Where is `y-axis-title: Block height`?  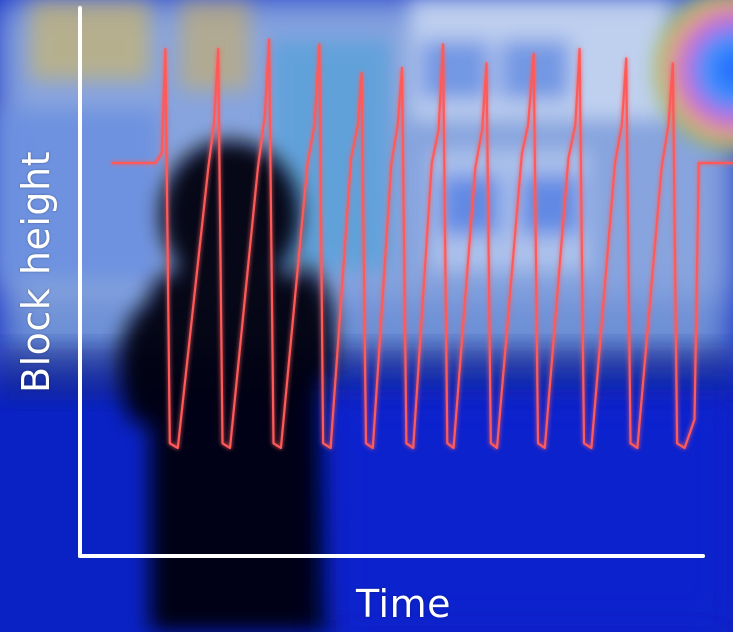
y-axis-title: Block height is located at coordinates (36, 272).